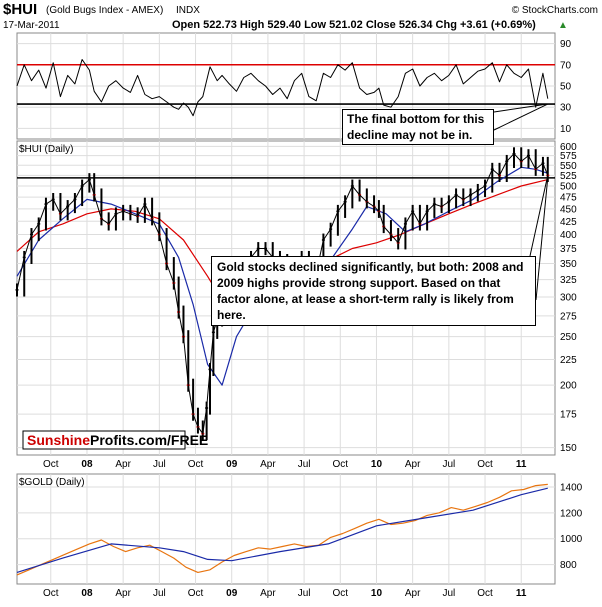 The height and width of the screenshot is (607, 602). I want to click on rsi-ticks: 90 70 50 30 10, so click(566, 87).